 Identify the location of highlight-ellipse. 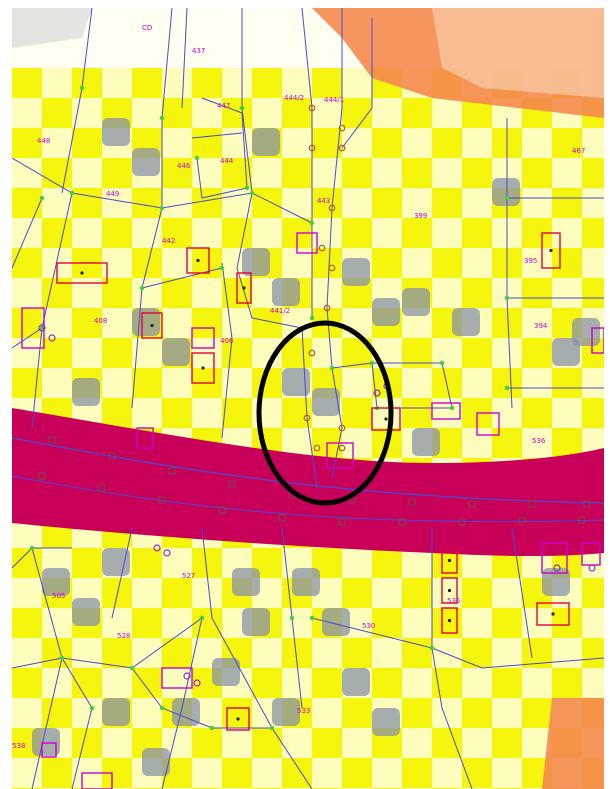
(325, 413).